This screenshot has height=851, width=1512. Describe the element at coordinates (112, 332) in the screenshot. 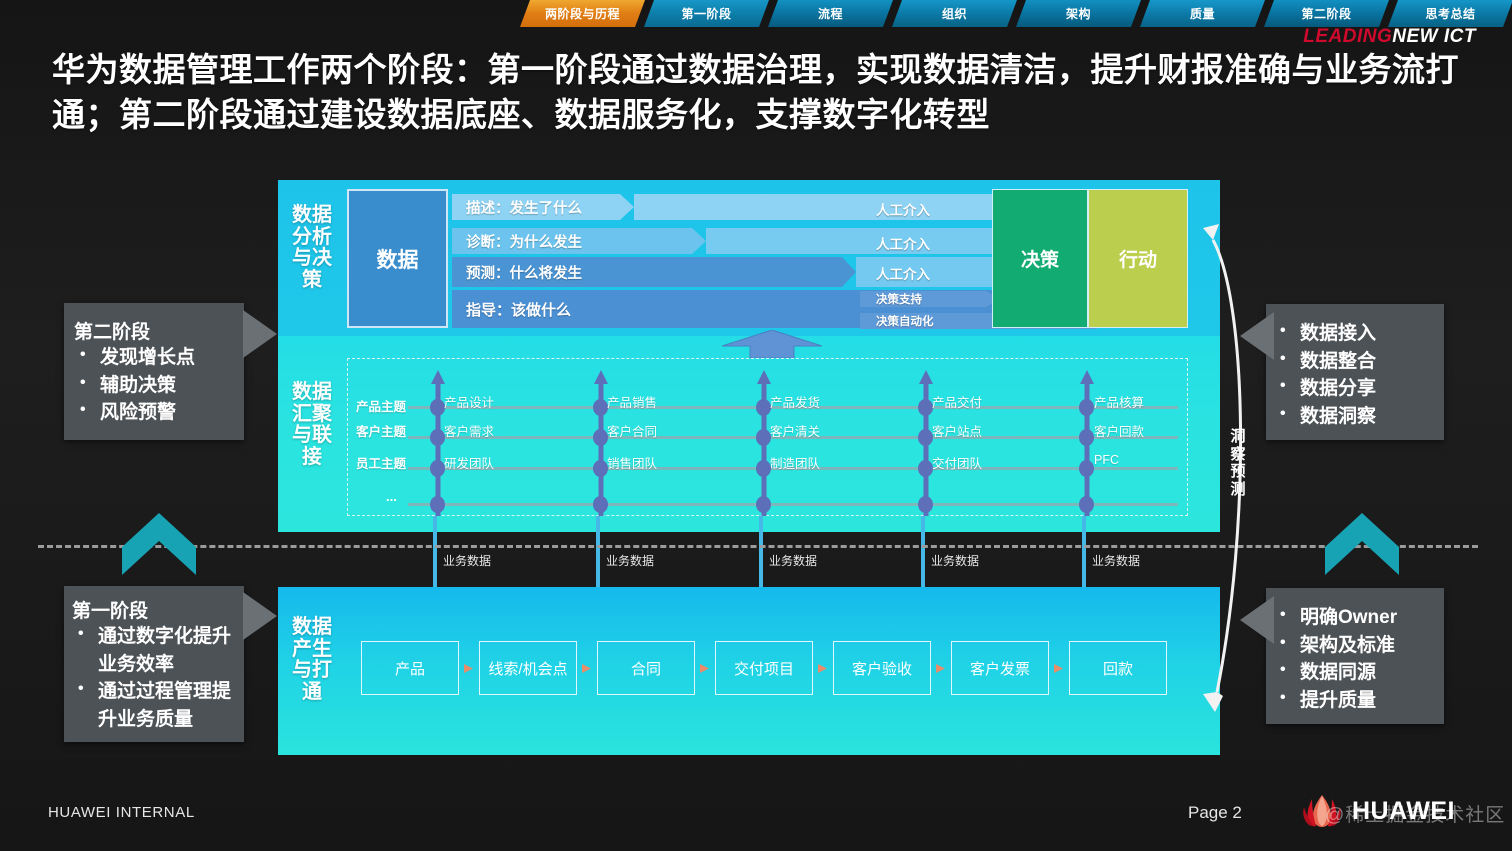

I see `callout-title: 第二阶段` at that location.